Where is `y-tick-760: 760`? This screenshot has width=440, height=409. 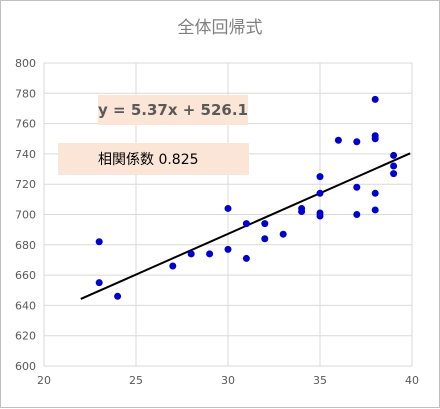
y-tick-760: 760 is located at coordinates (25, 124).